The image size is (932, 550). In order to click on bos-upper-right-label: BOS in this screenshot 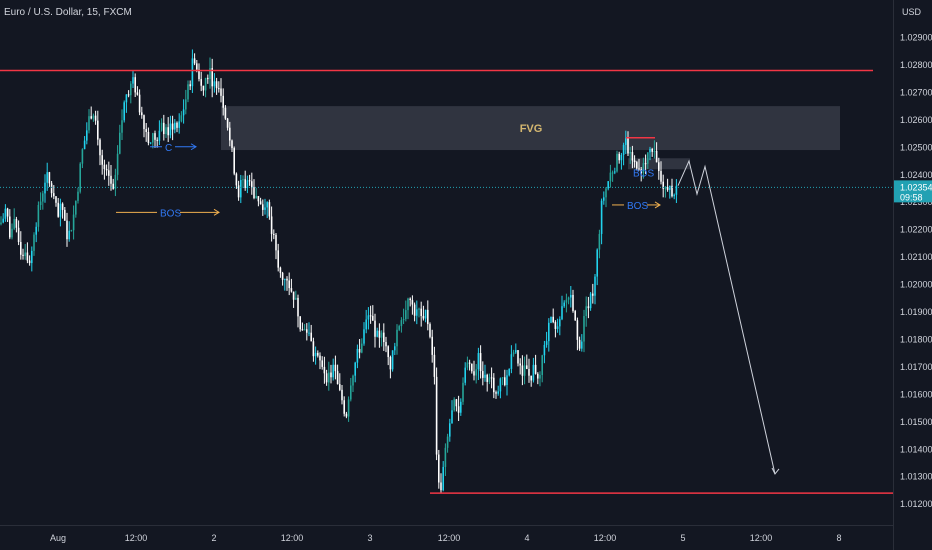, I will do `click(643, 173)`.